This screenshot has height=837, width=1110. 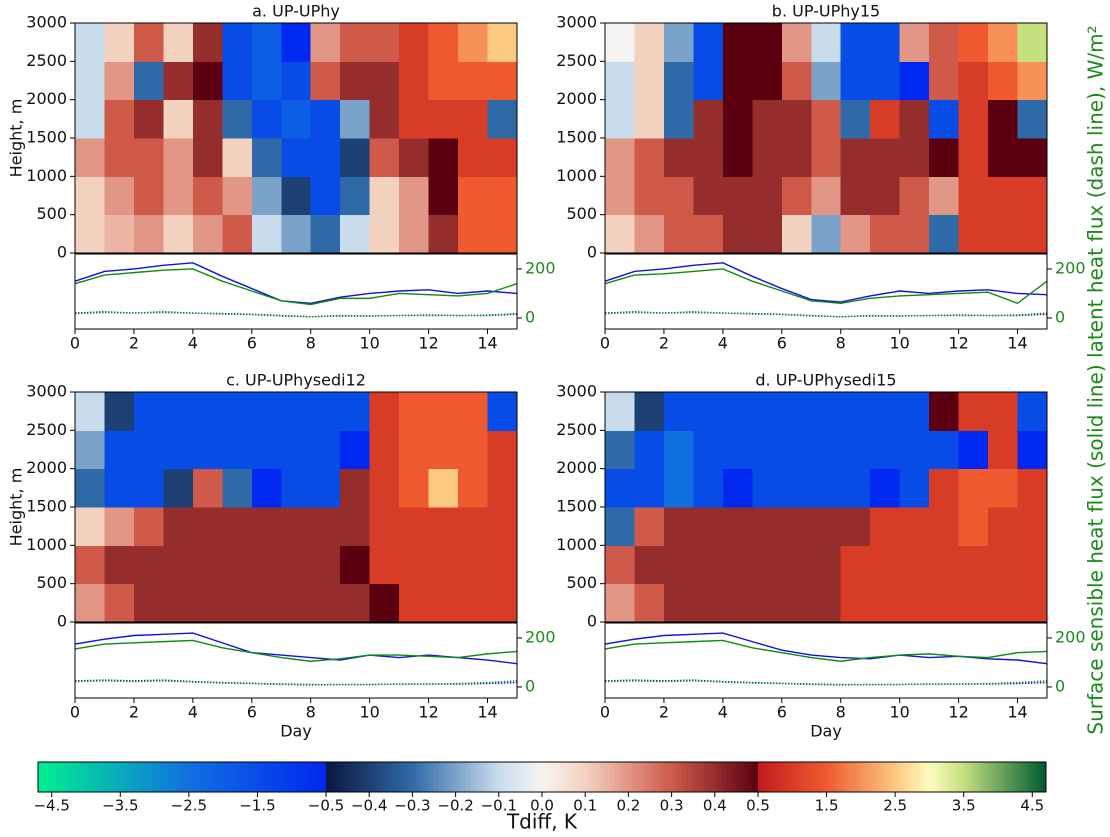 What do you see at coordinates (252, 712) in the screenshot?
I see `x-tick-label: 6` at bounding box center [252, 712].